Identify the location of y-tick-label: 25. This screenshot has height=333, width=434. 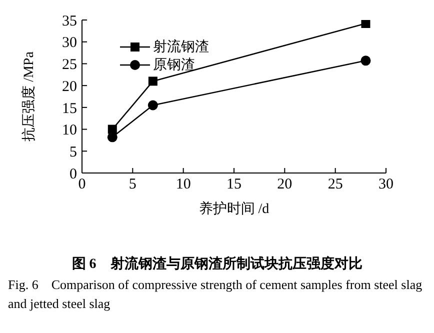
(69, 65).